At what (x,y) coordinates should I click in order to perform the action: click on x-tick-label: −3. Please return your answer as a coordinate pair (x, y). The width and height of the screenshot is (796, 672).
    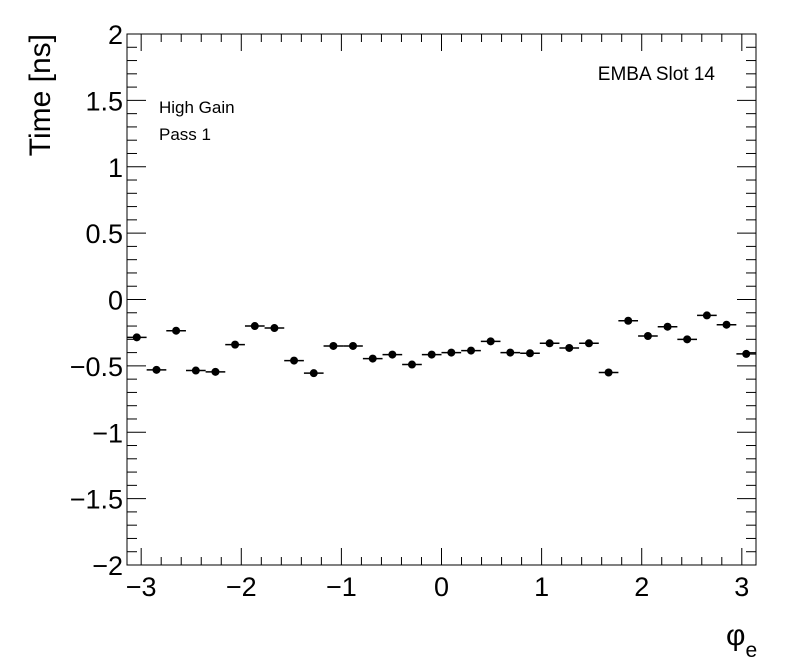
    Looking at the image, I should click on (141, 587).